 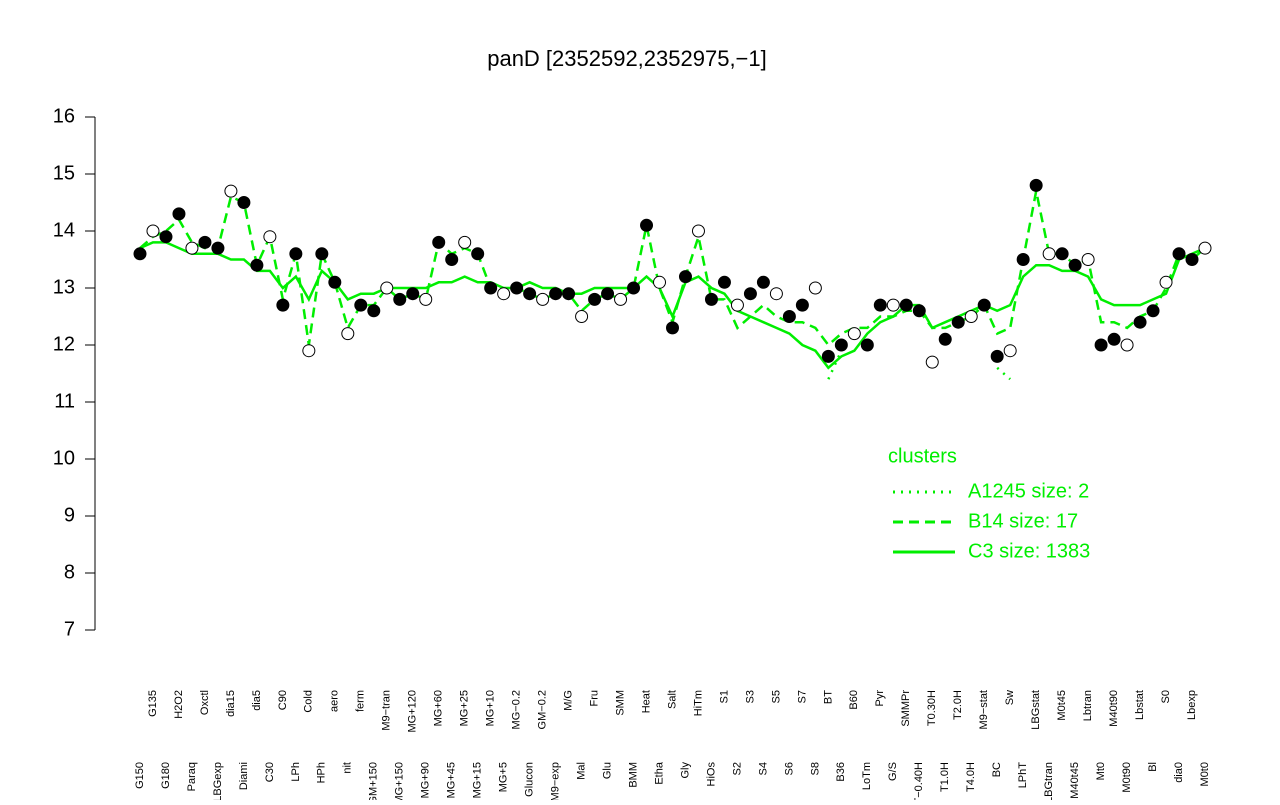 I want to click on x-tick-label: dia15, so click(x=231, y=703).